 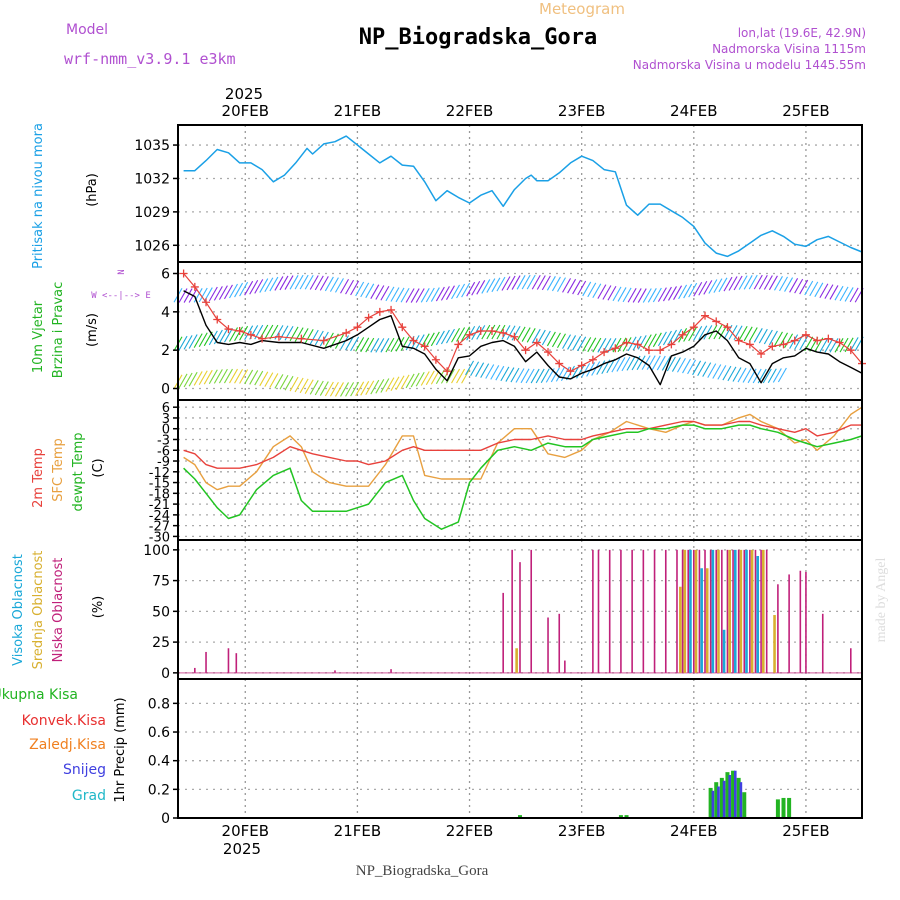 I want to click on date-label-top-5: 25FEB, so click(x=805, y=111).